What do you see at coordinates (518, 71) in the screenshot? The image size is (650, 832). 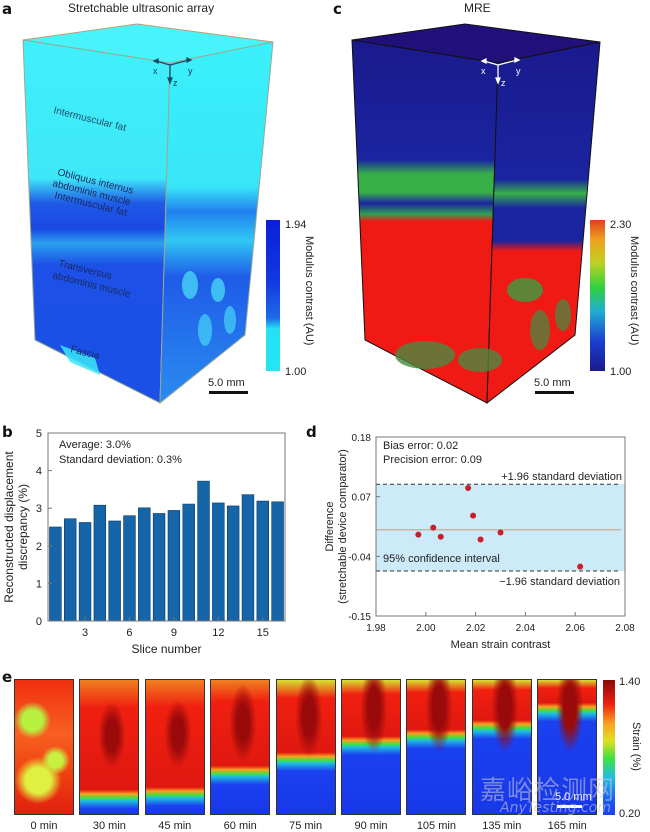 I see `axis-y-label: y` at bounding box center [518, 71].